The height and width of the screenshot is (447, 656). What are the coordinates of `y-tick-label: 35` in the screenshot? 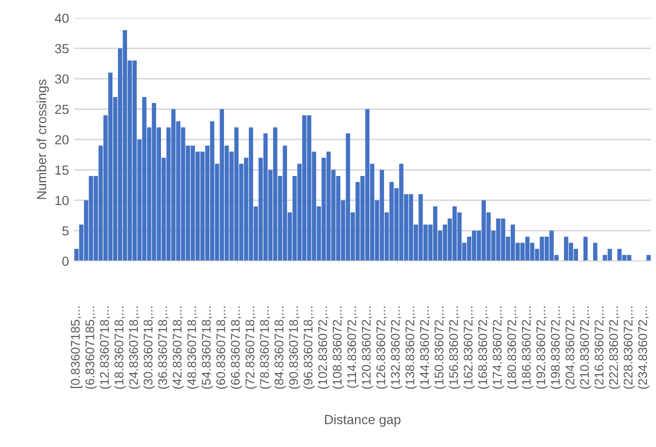 It's located at (61, 49).